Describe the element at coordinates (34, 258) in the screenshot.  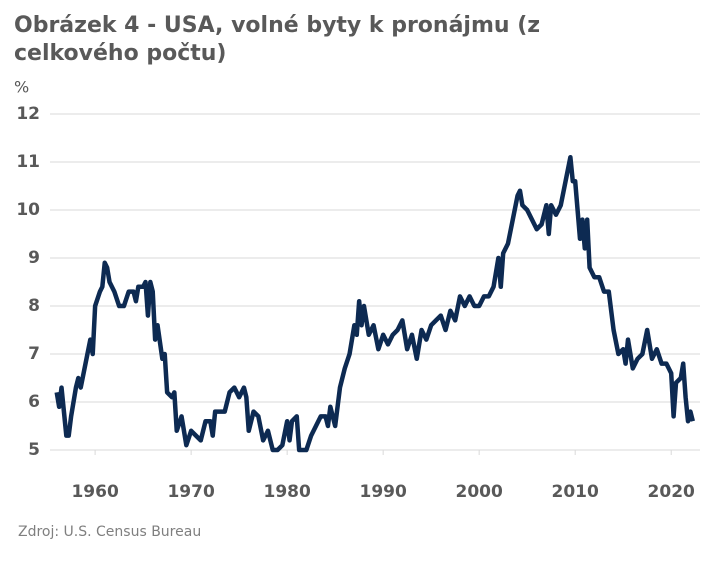
I see `y-tick-label: 9` at that location.